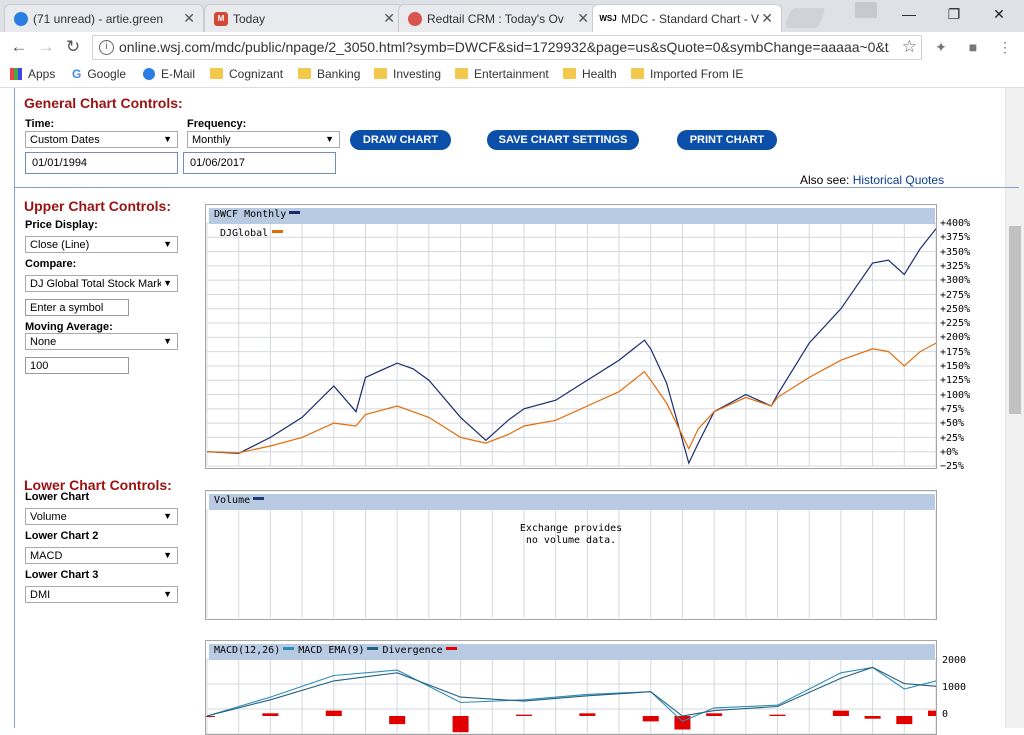 Image resolution: width=1024 pixels, height=735 pixels. Describe the element at coordinates (516, 187) in the screenshot. I see `section-divider` at that location.